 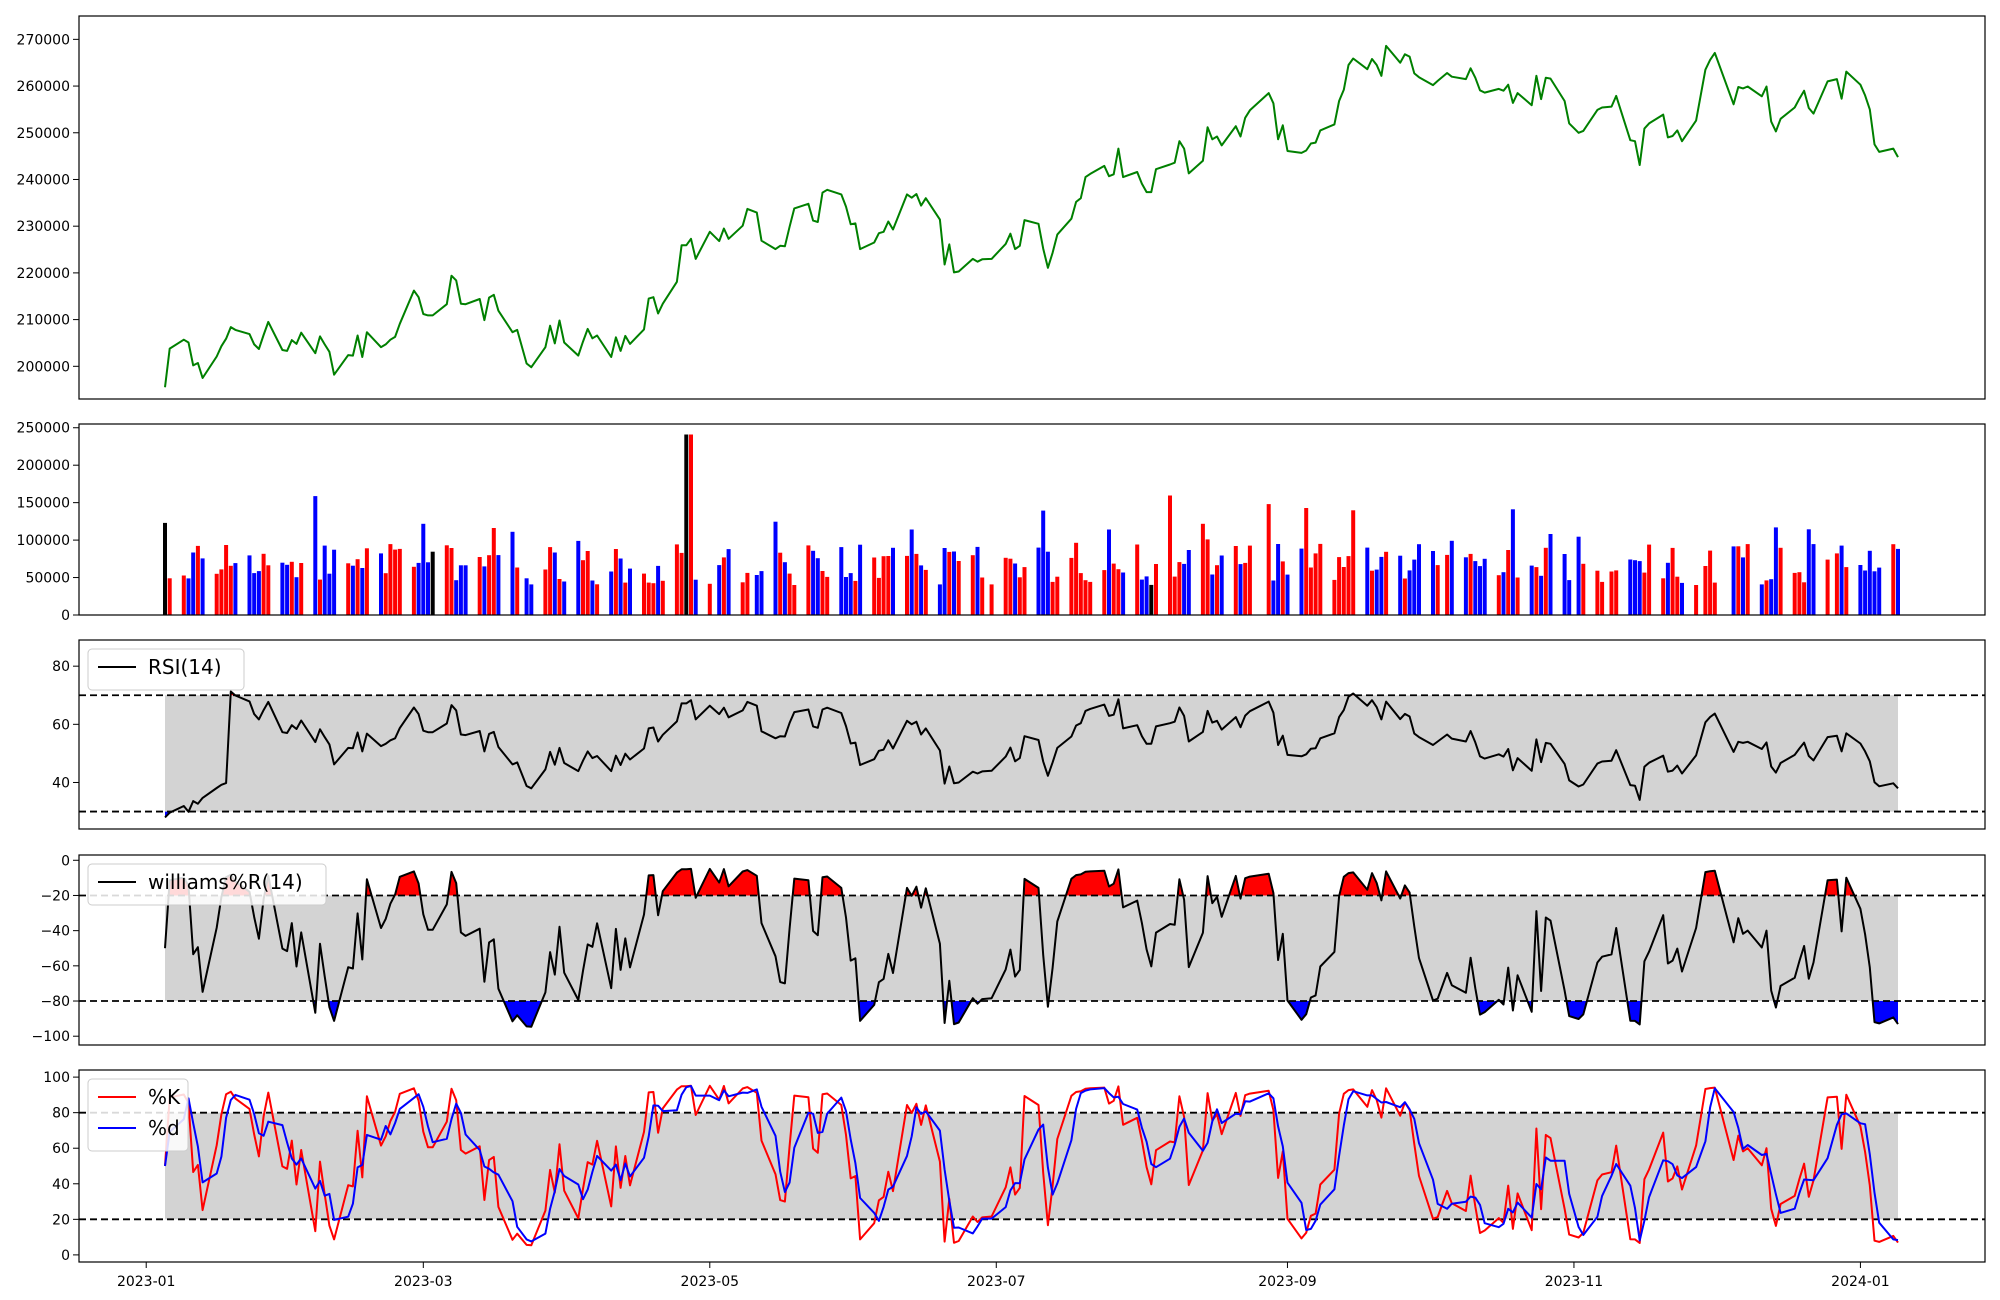 I want to click on rsi-neutral-band, so click(x=1031, y=753).